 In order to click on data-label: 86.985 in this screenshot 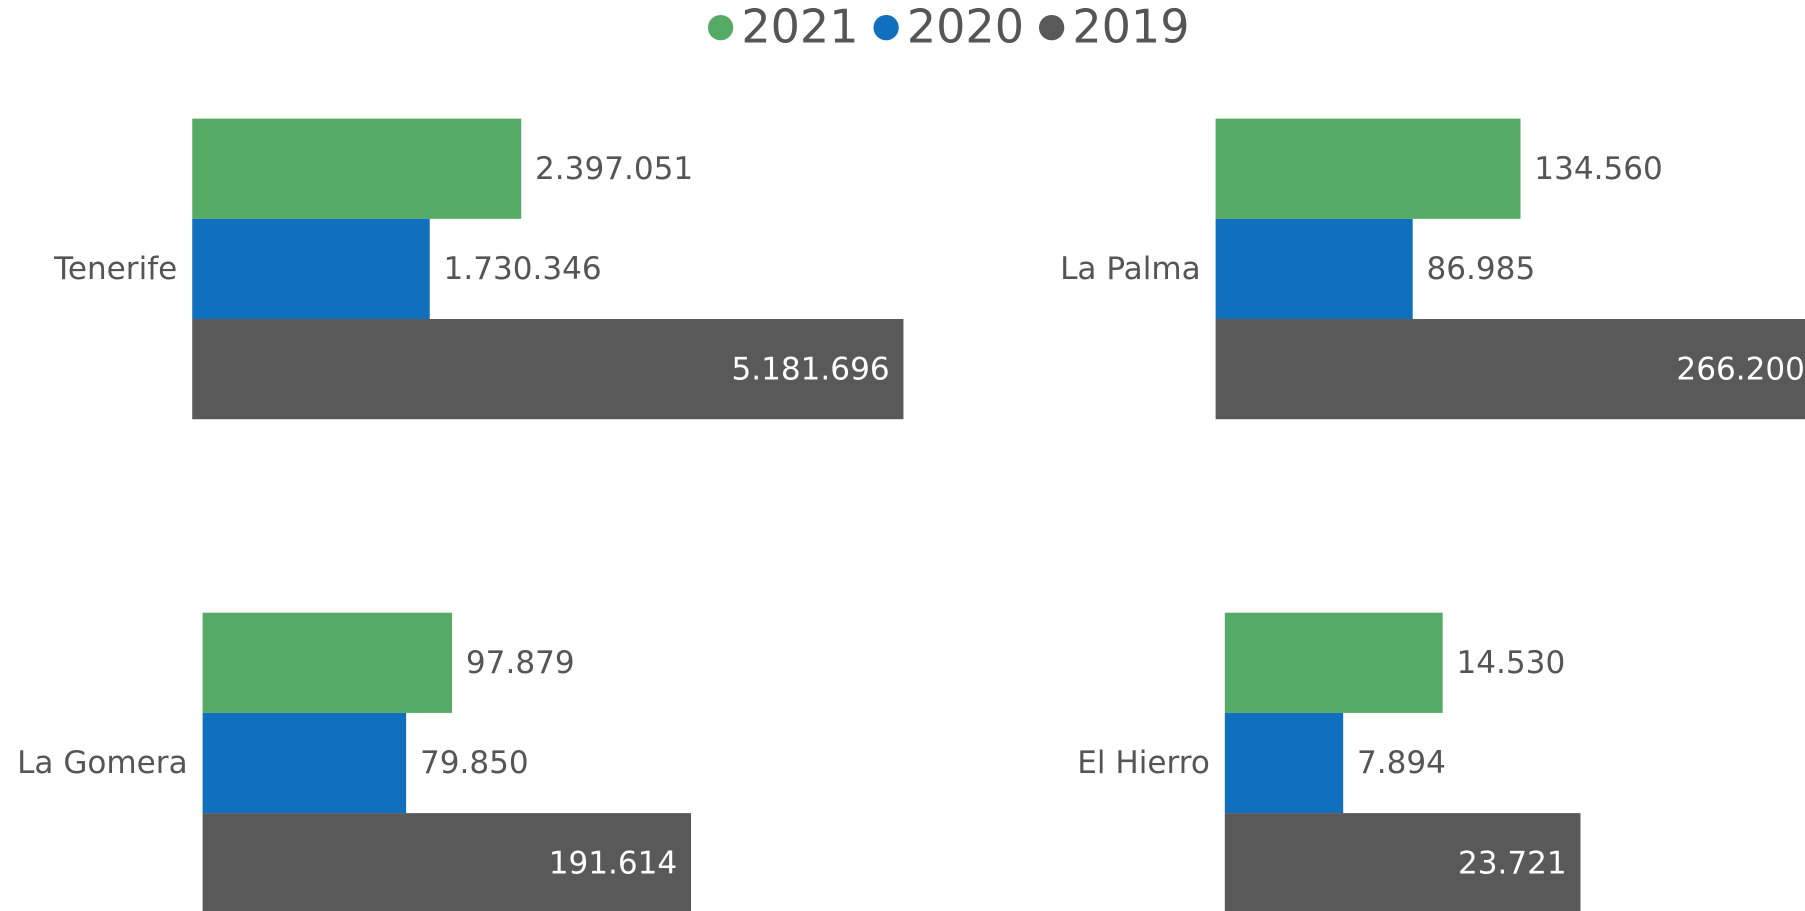, I will do `click(1481, 269)`.